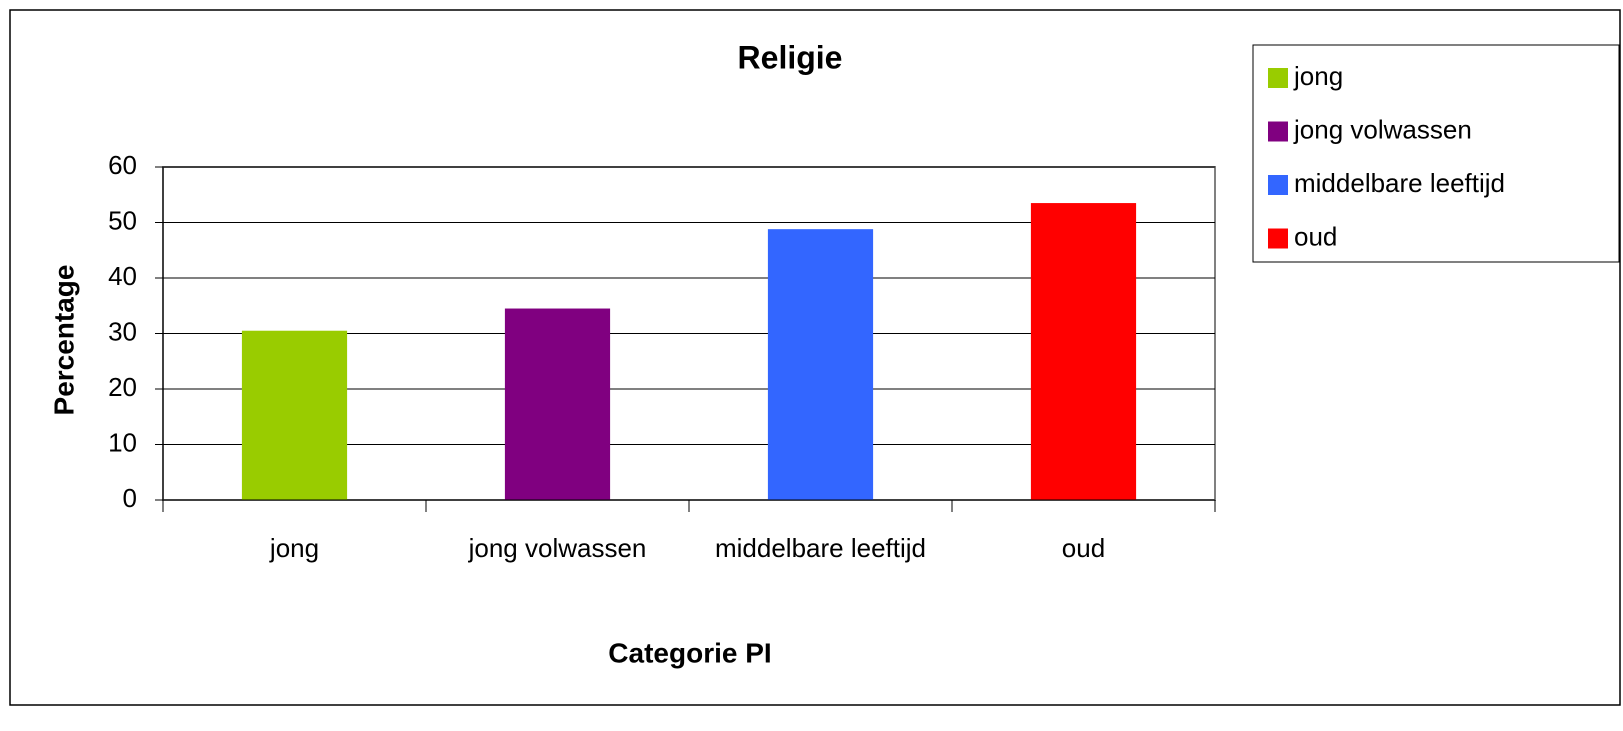 The height and width of the screenshot is (731, 1623). What do you see at coordinates (1315, 236) in the screenshot?
I see `legend-label: oud` at bounding box center [1315, 236].